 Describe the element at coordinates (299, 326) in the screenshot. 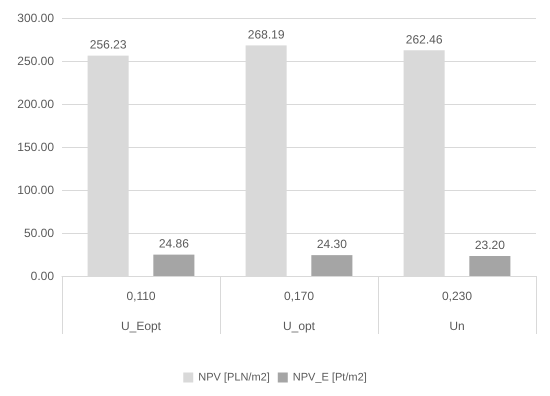

I see `text: U_opt` at that location.